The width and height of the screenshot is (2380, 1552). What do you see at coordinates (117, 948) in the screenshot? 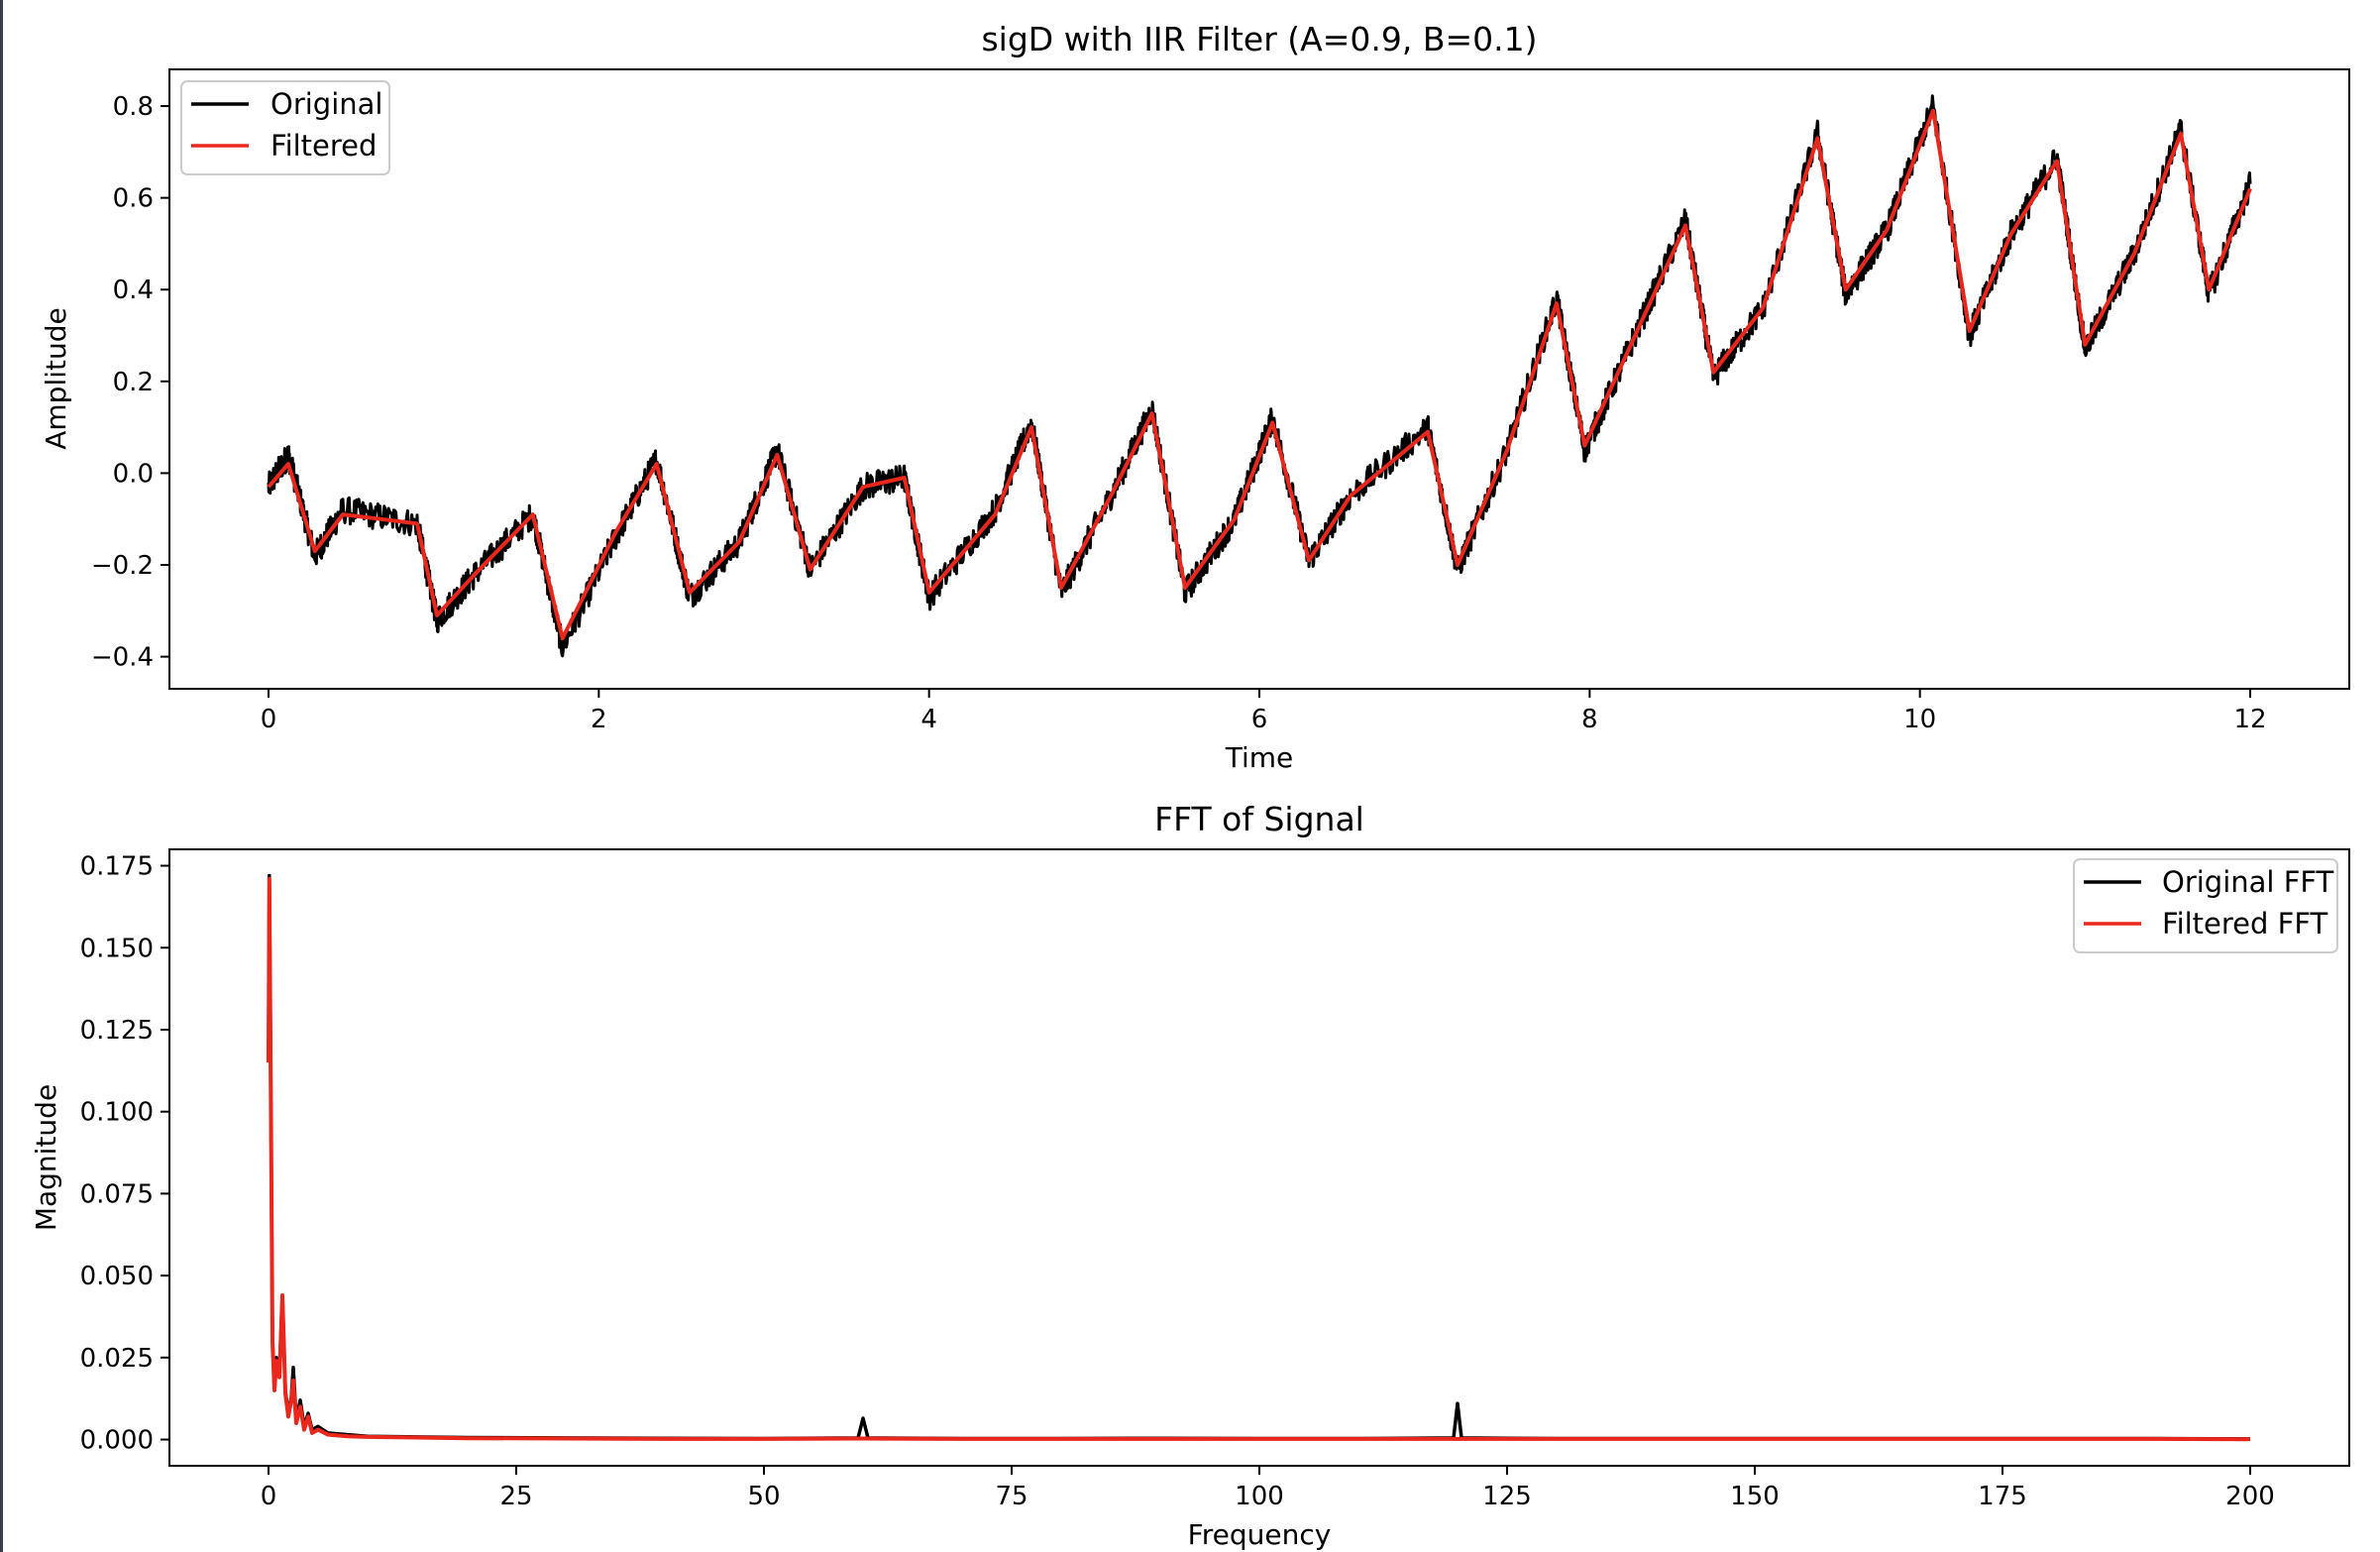
I see `y-tick-label: 0.150` at bounding box center [117, 948].